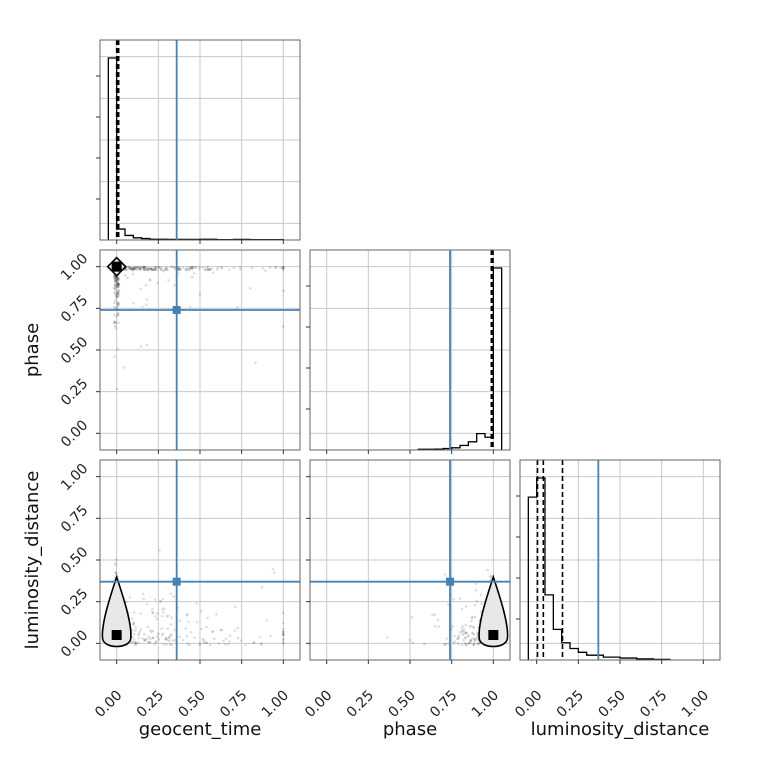  What do you see at coordinates (74, 350) in the screenshot?
I see `ytick-label-phase: 0.50` at bounding box center [74, 350].